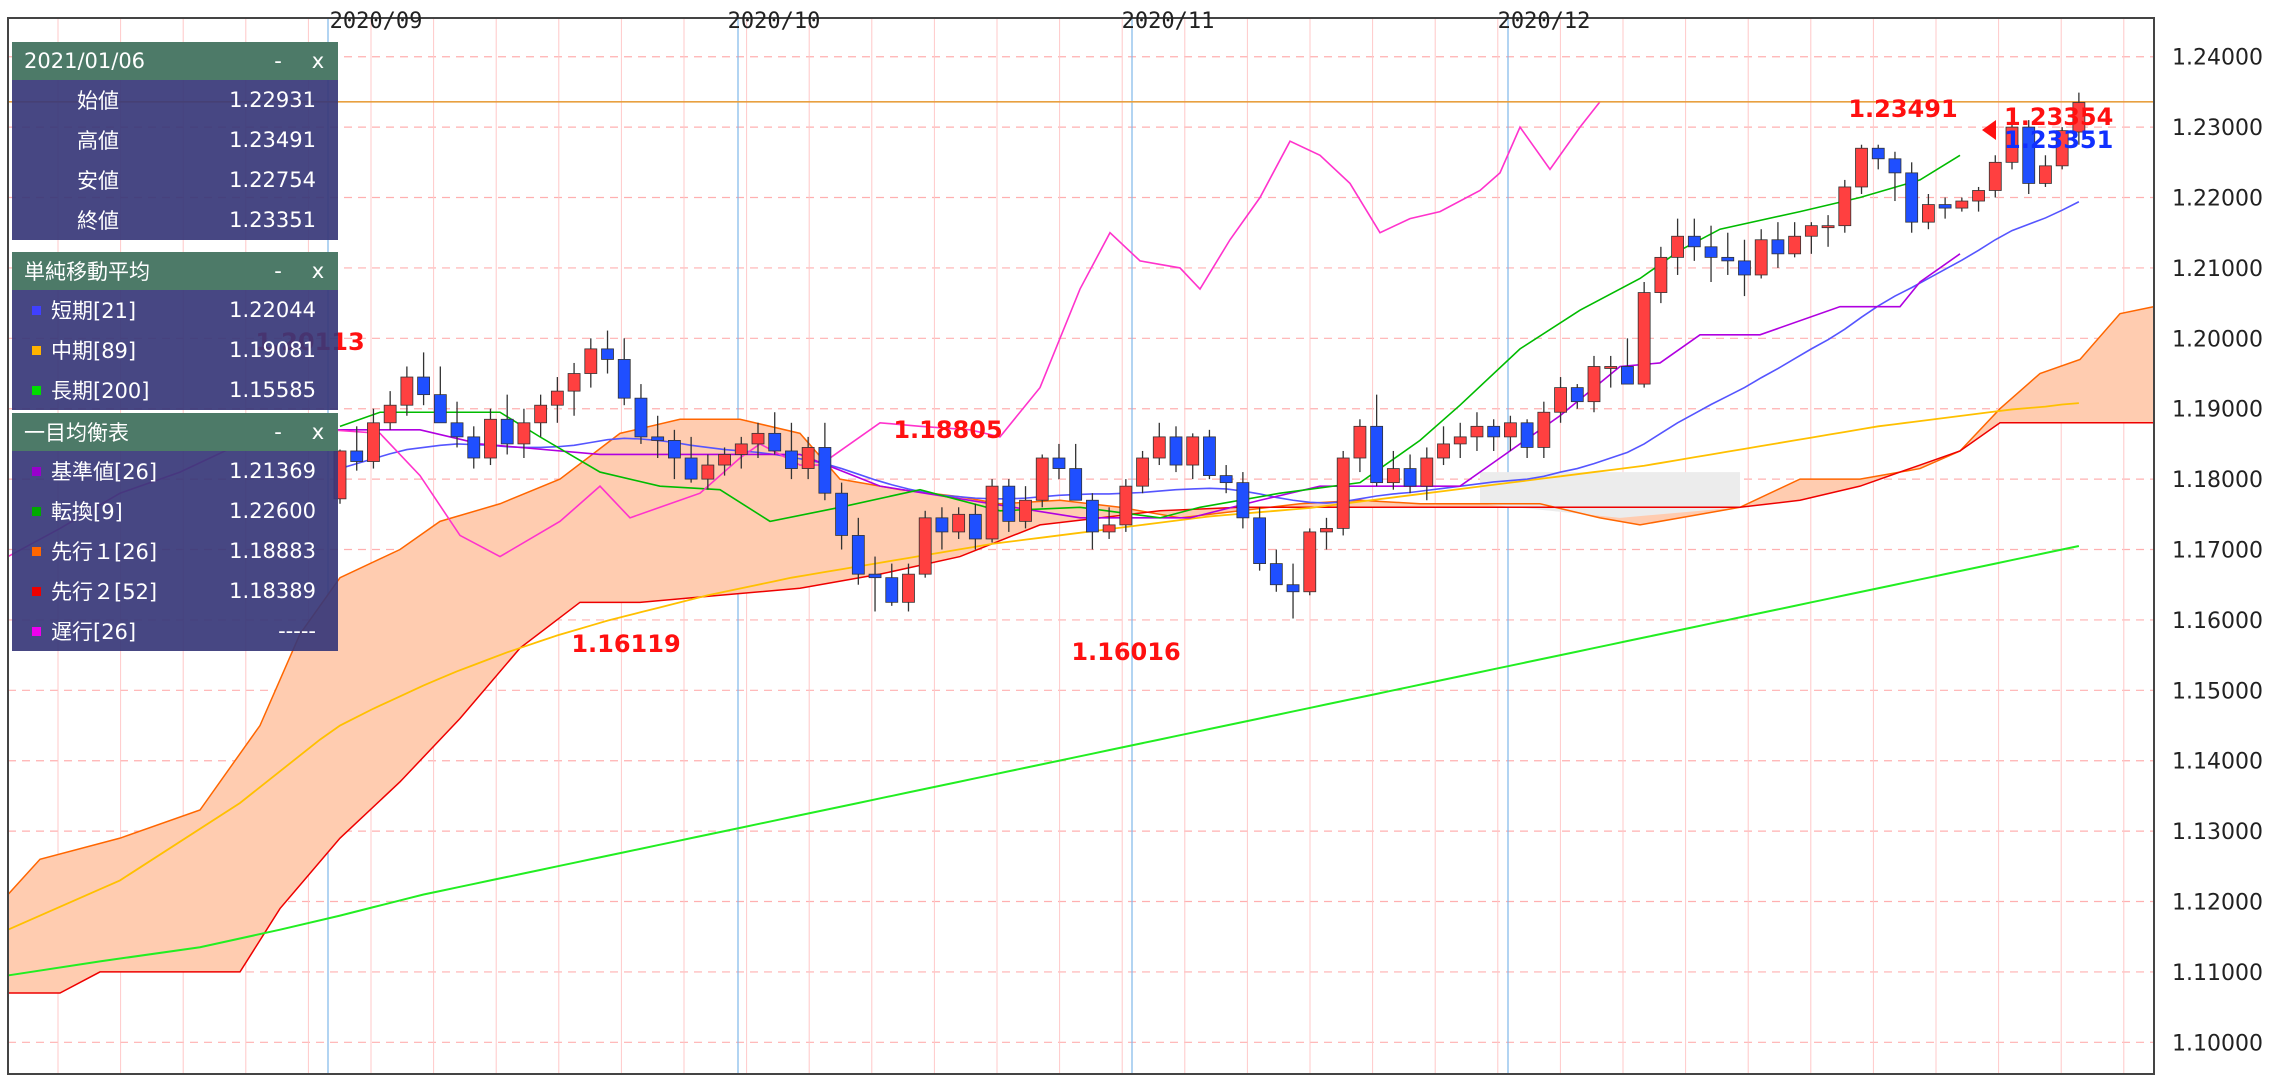 The image size is (2288, 1082). Describe the element at coordinates (2058, 117) in the screenshot. I see `bid-price-label: 1.23354` at that location.